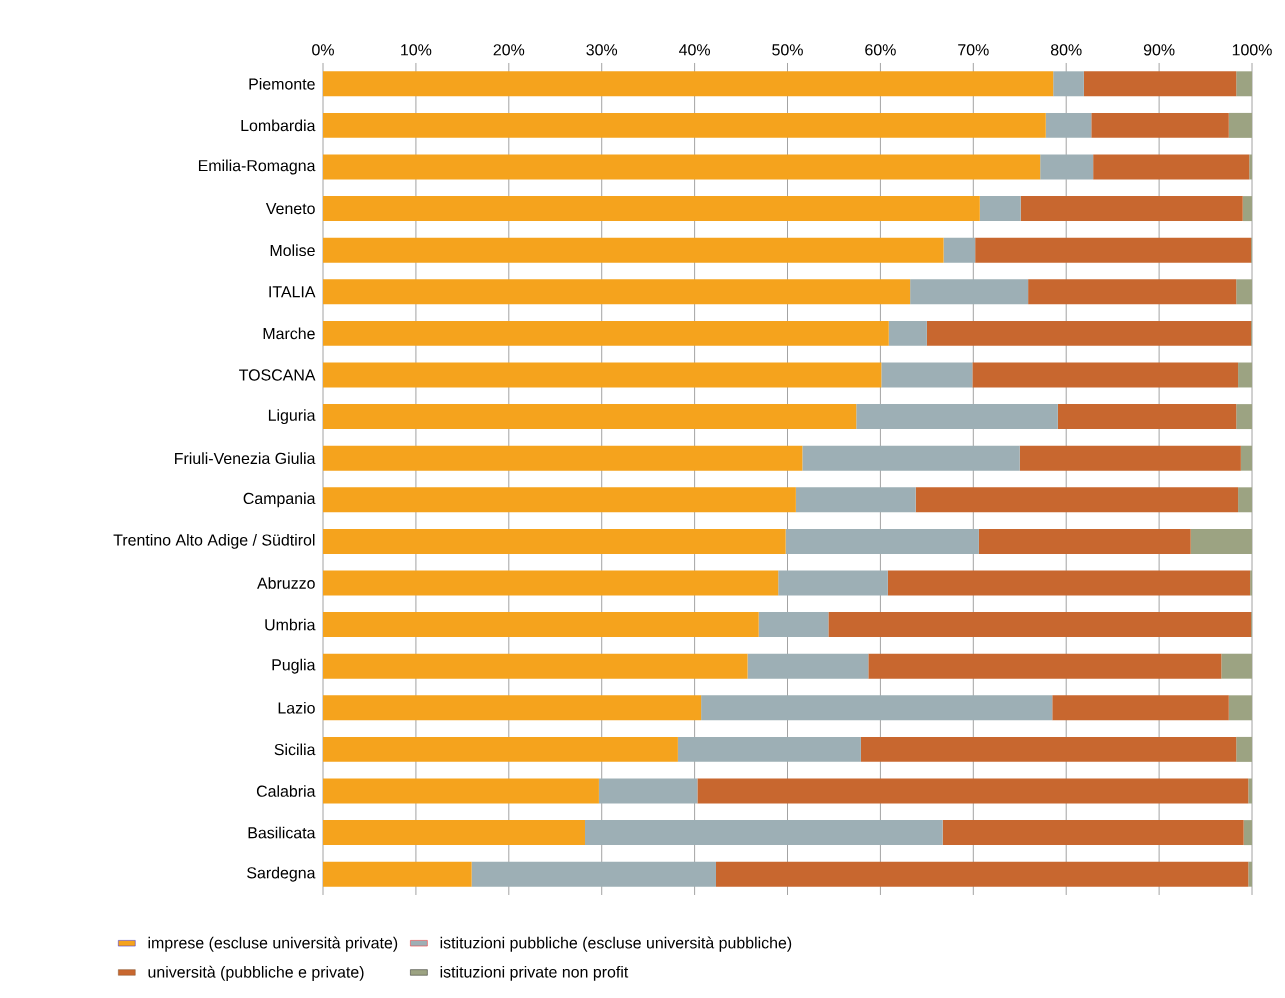  What do you see at coordinates (292, 250) in the screenshot?
I see `y-tick-label: Molise` at bounding box center [292, 250].